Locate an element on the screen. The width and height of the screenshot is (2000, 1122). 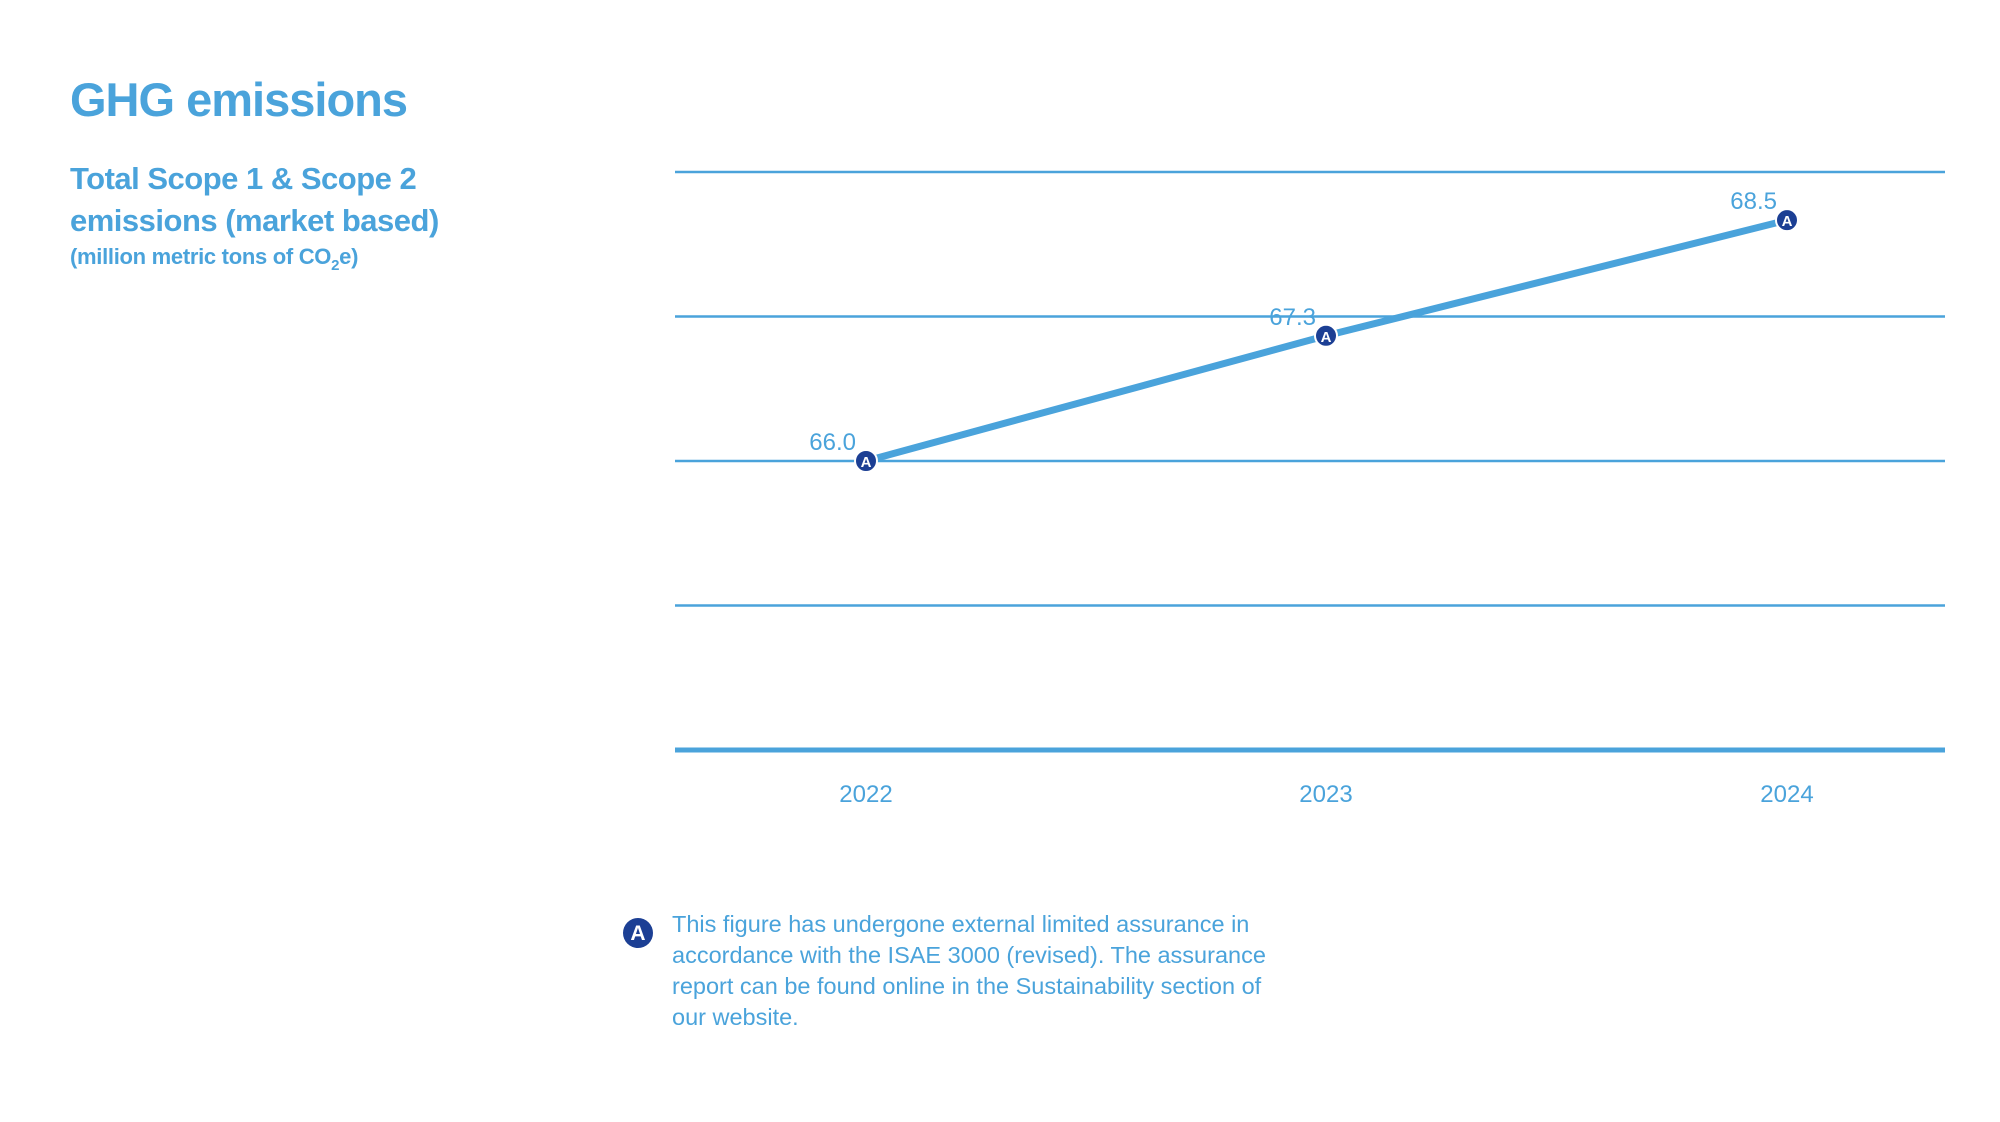
unit-label: (million metric tons of CO2e) is located at coordinates (214, 259).